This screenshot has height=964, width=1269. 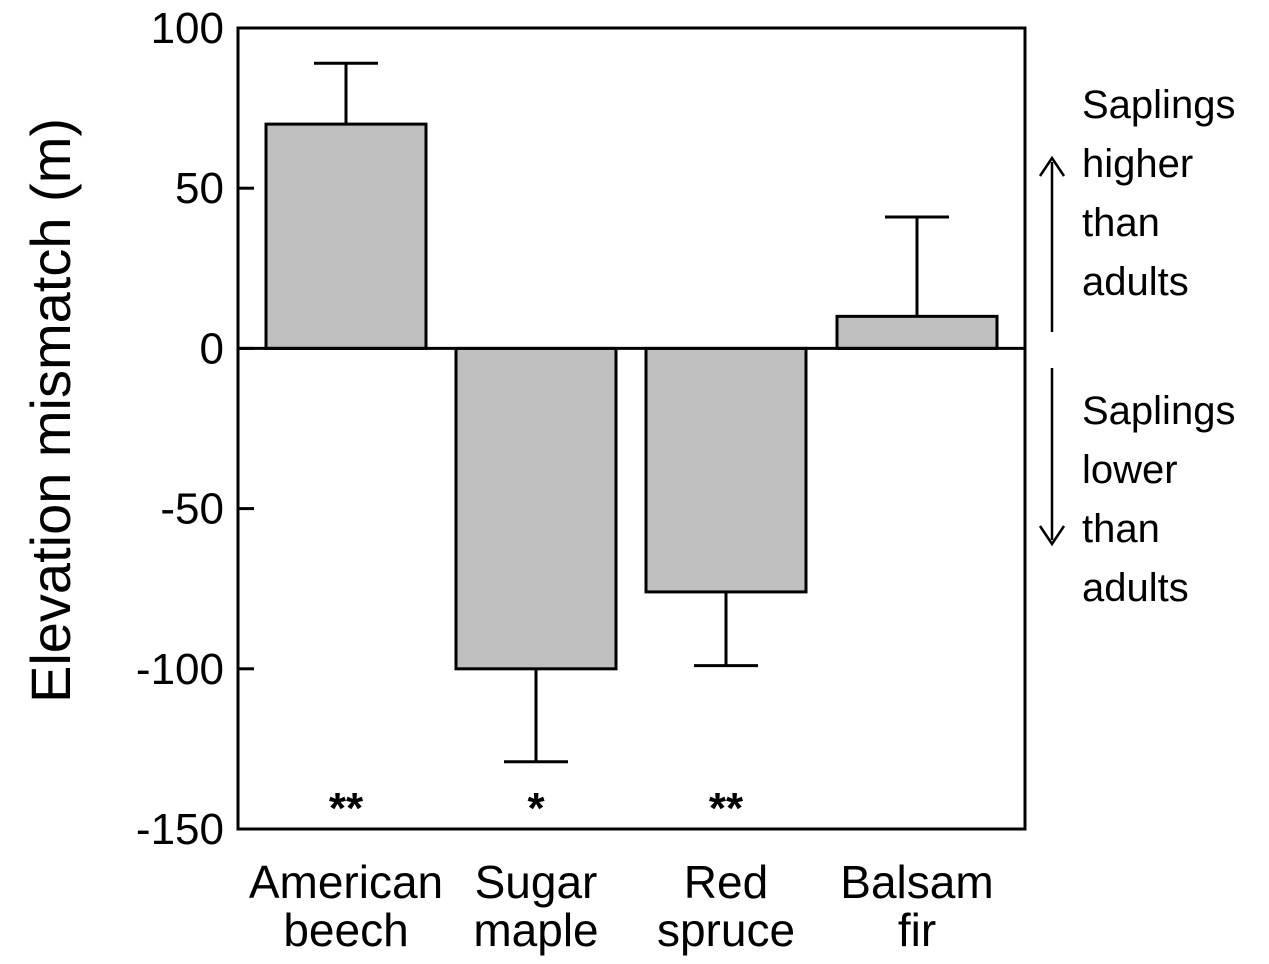 What do you see at coordinates (1130, 470) in the screenshot?
I see `annotation-below-zero: lower` at bounding box center [1130, 470].